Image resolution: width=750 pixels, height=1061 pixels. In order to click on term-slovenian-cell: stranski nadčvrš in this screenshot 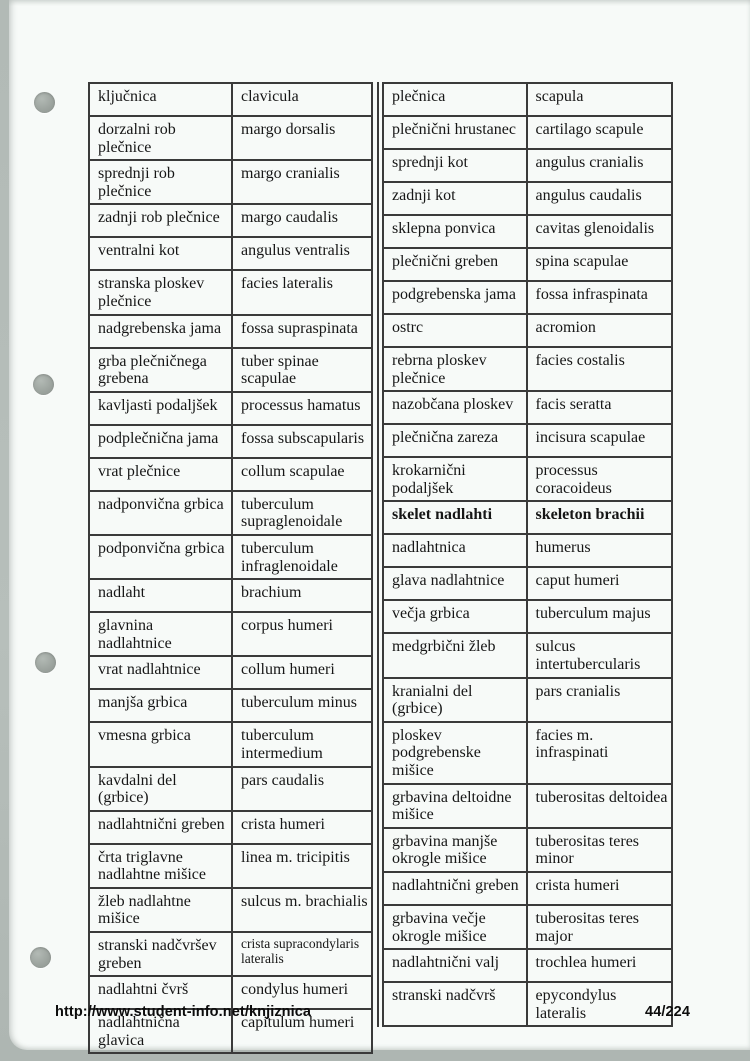, I will do `click(453, 1004)`.